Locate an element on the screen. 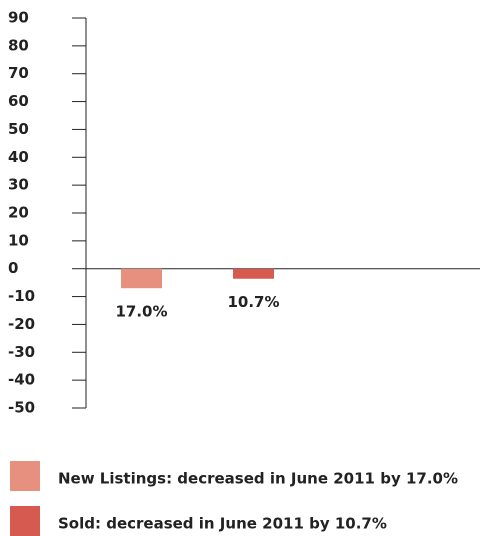  y-tick-label: 50 is located at coordinates (18, 129).